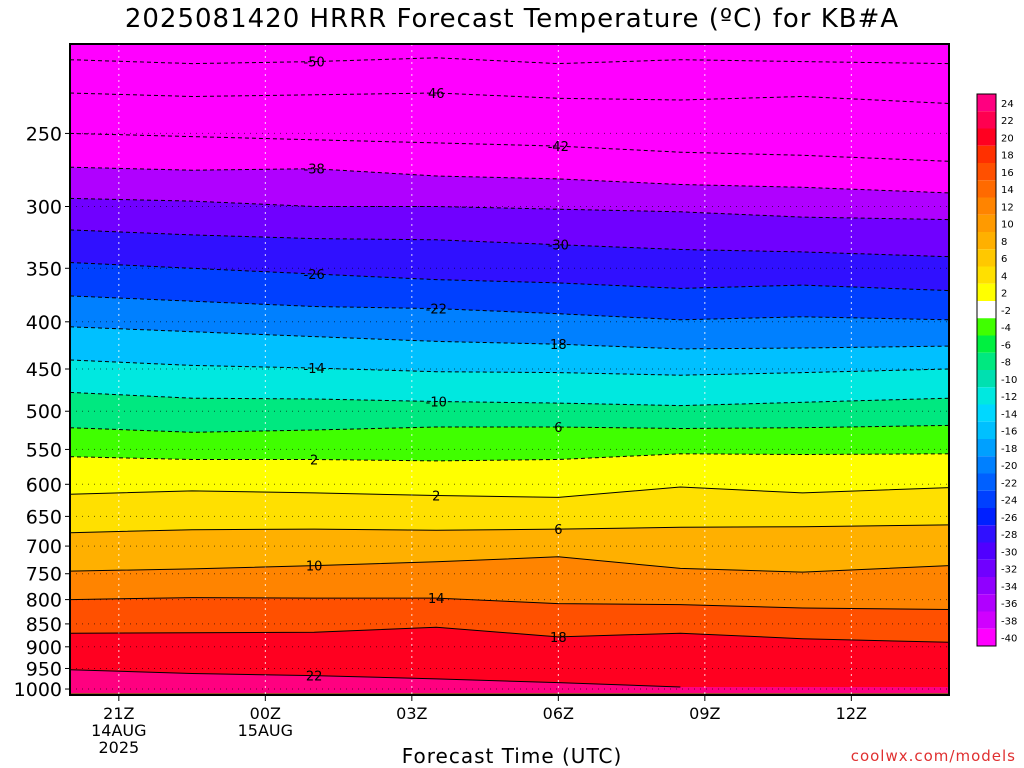 This screenshot has width=1024, height=768. Describe the element at coordinates (314, 677) in the screenshot. I see `isotherm-label: 22` at that location.